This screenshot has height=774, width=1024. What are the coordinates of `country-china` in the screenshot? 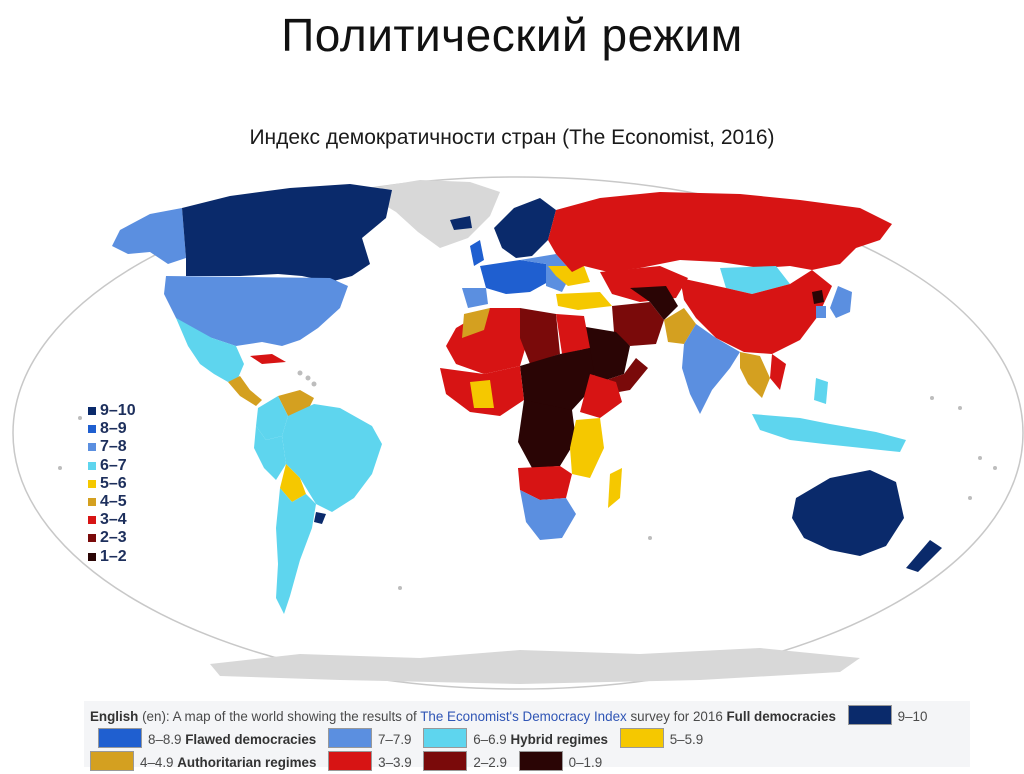 It's located at (756, 312).